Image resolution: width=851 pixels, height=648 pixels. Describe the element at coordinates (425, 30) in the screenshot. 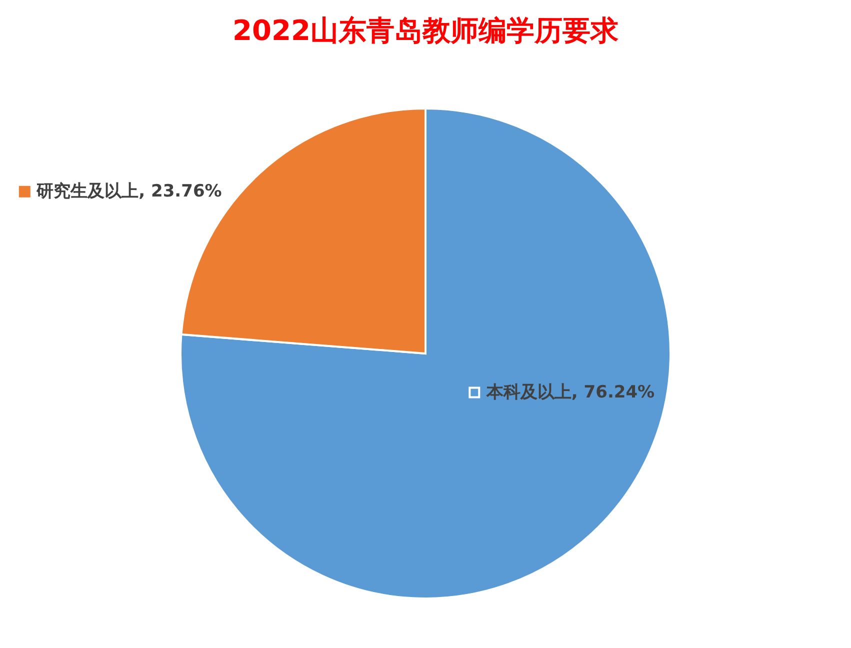

I see `chart-title: 2022山东青岛教师编学历要求` at that location.